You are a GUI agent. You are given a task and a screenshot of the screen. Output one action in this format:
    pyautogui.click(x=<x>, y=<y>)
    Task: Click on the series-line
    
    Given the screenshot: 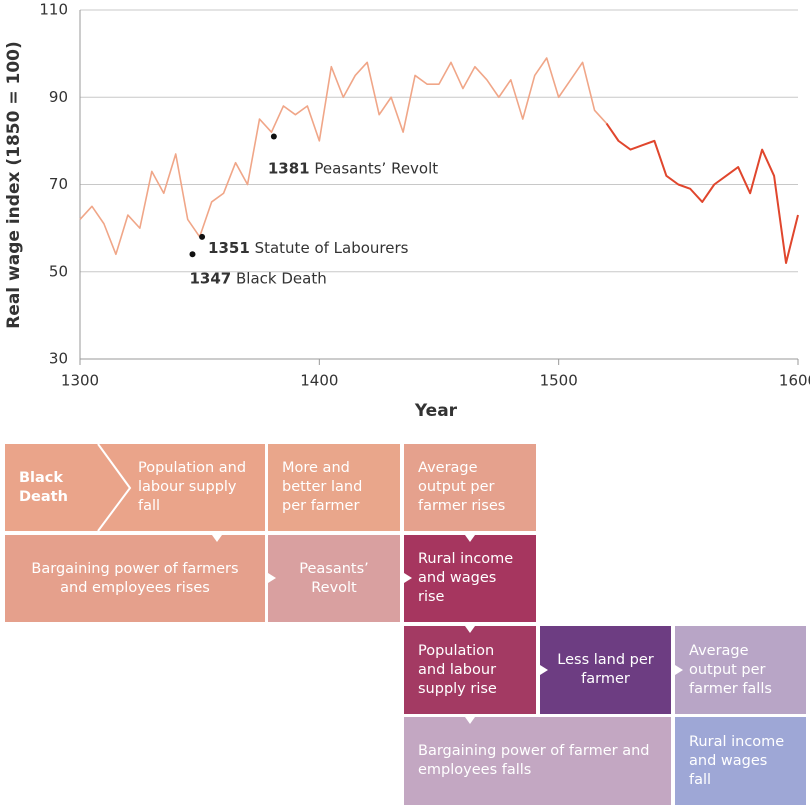 What is the action you would take?
    pyautogui.click(x=702, y=193)
    